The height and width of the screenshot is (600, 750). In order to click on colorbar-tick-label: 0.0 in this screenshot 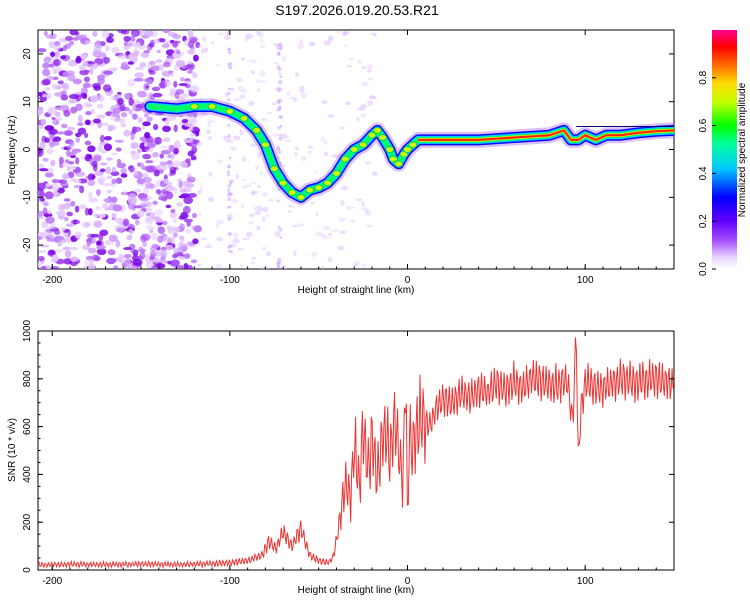, I will do `click(703, 269)`.